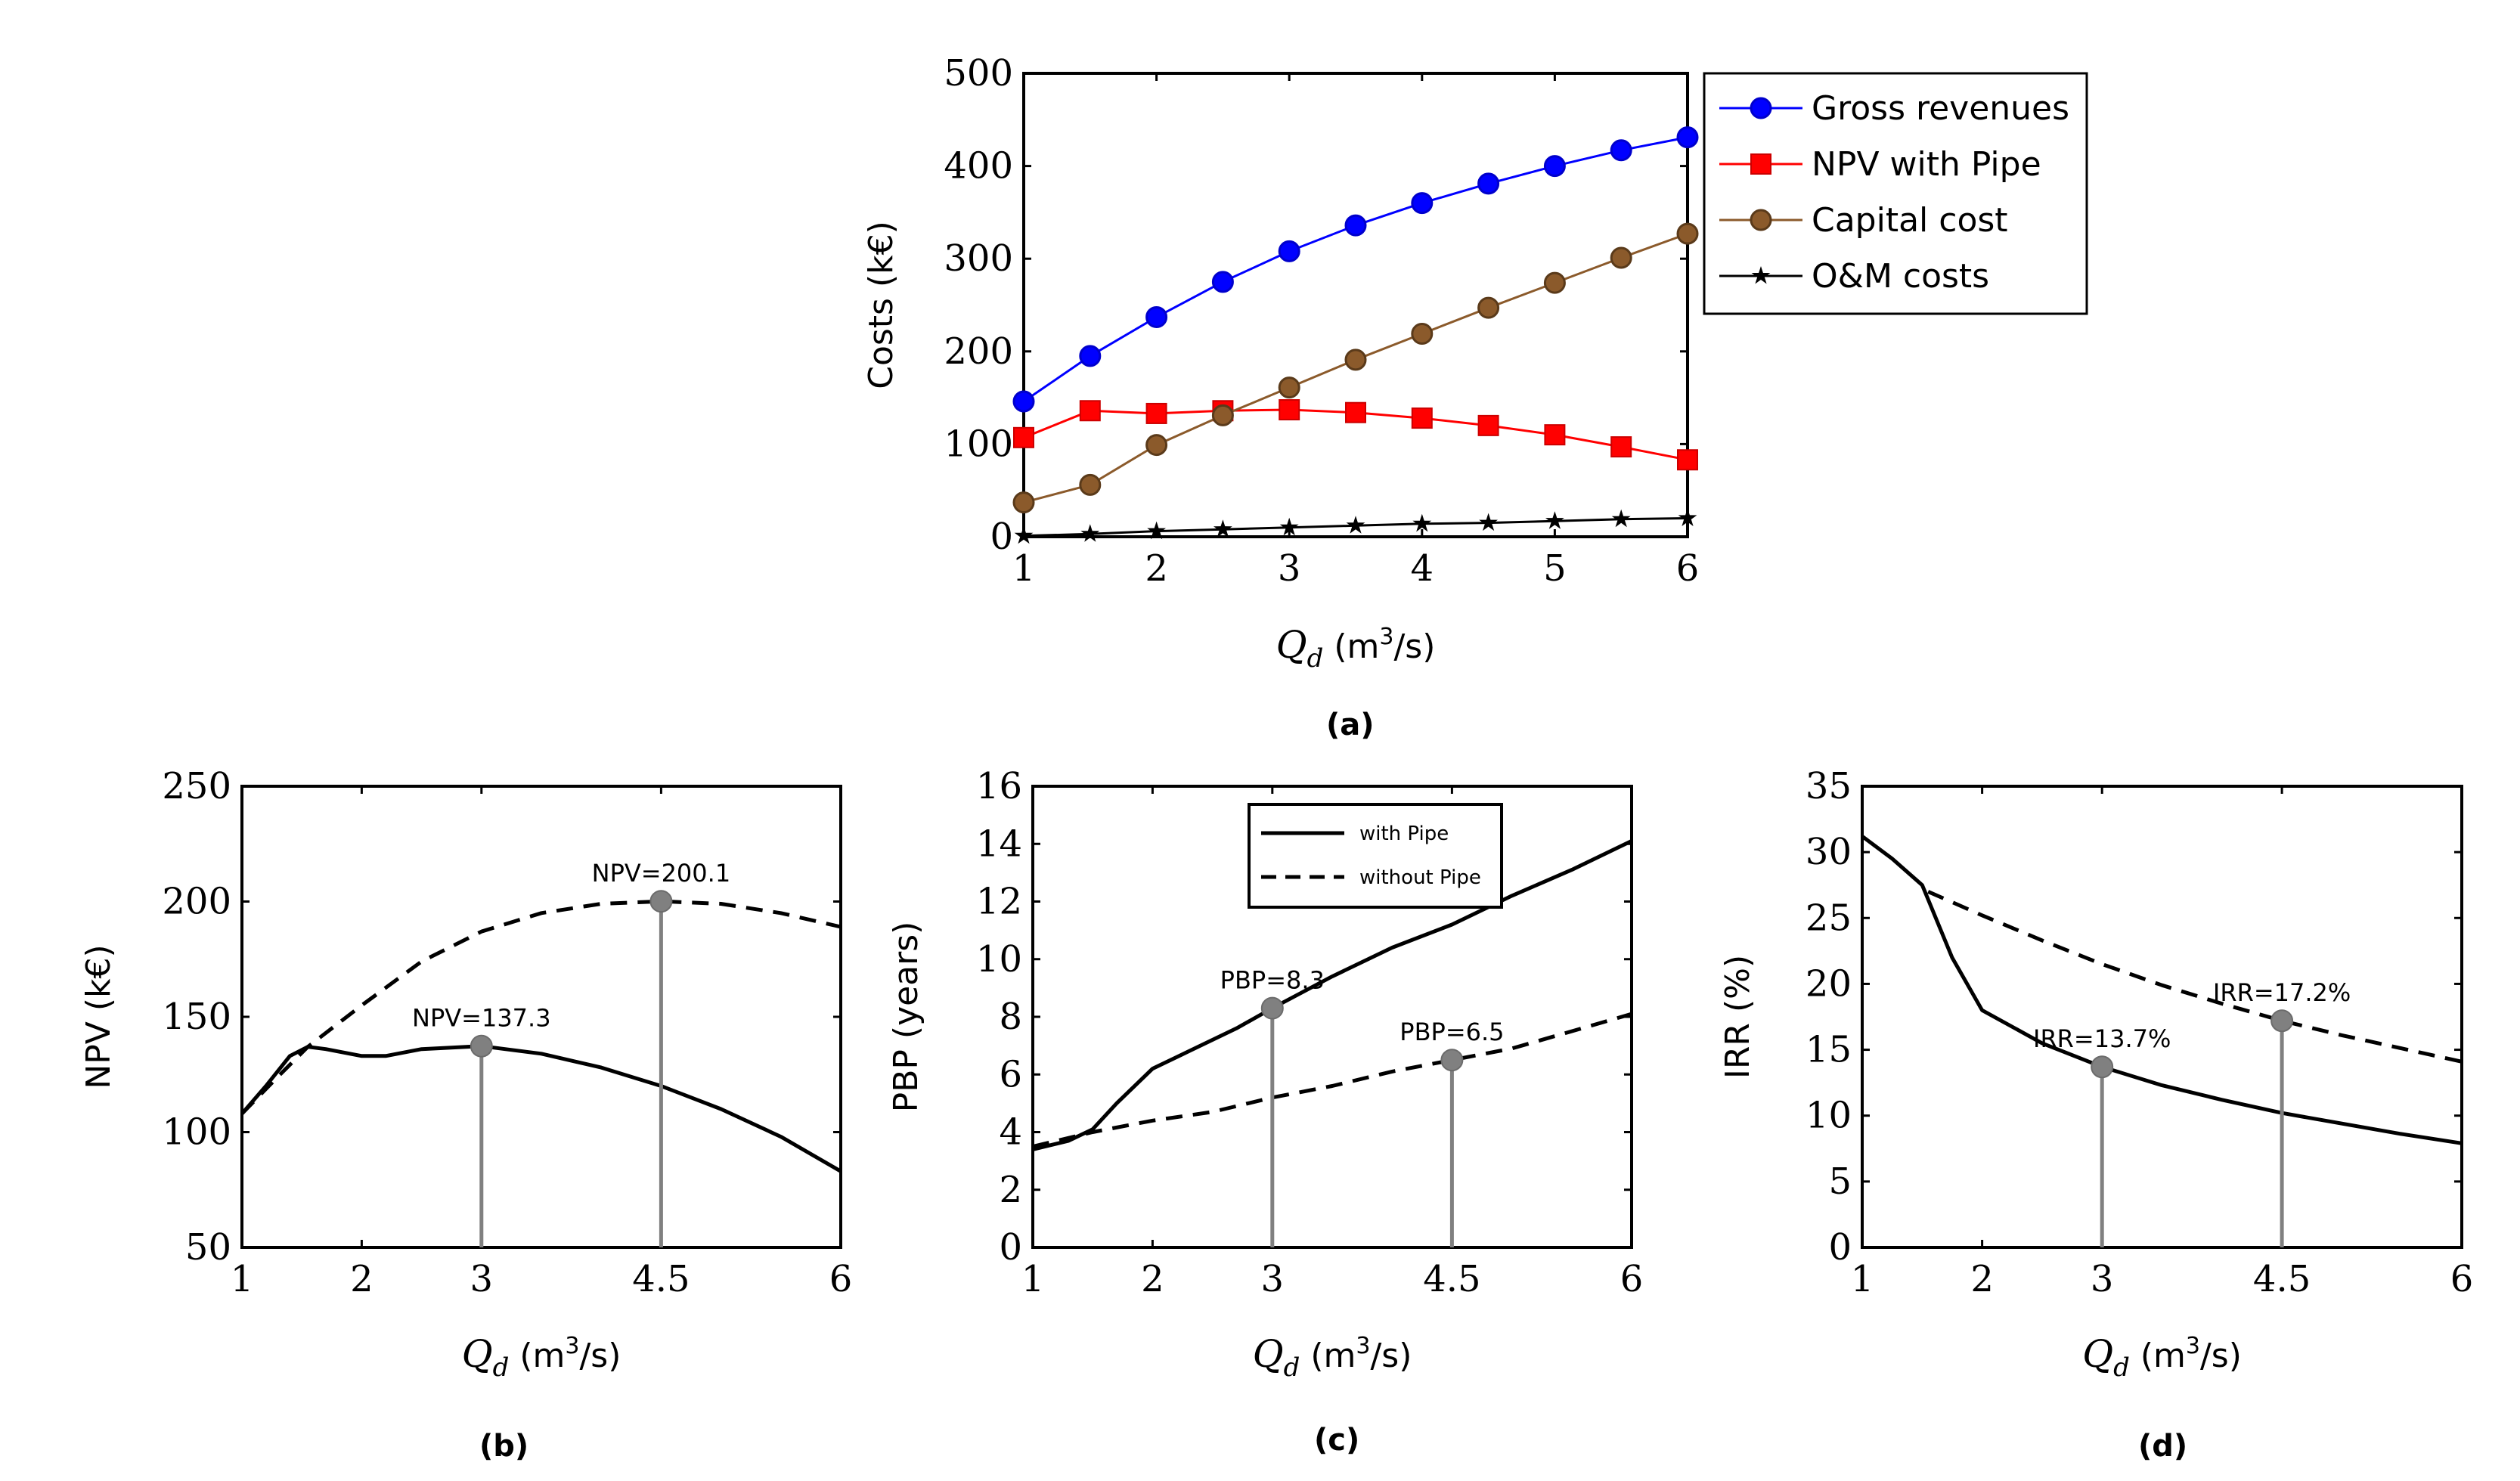 The height and width of the screenshot is (1481, 2520). I want to click on y-tick-label: 300, so click(979, 258).